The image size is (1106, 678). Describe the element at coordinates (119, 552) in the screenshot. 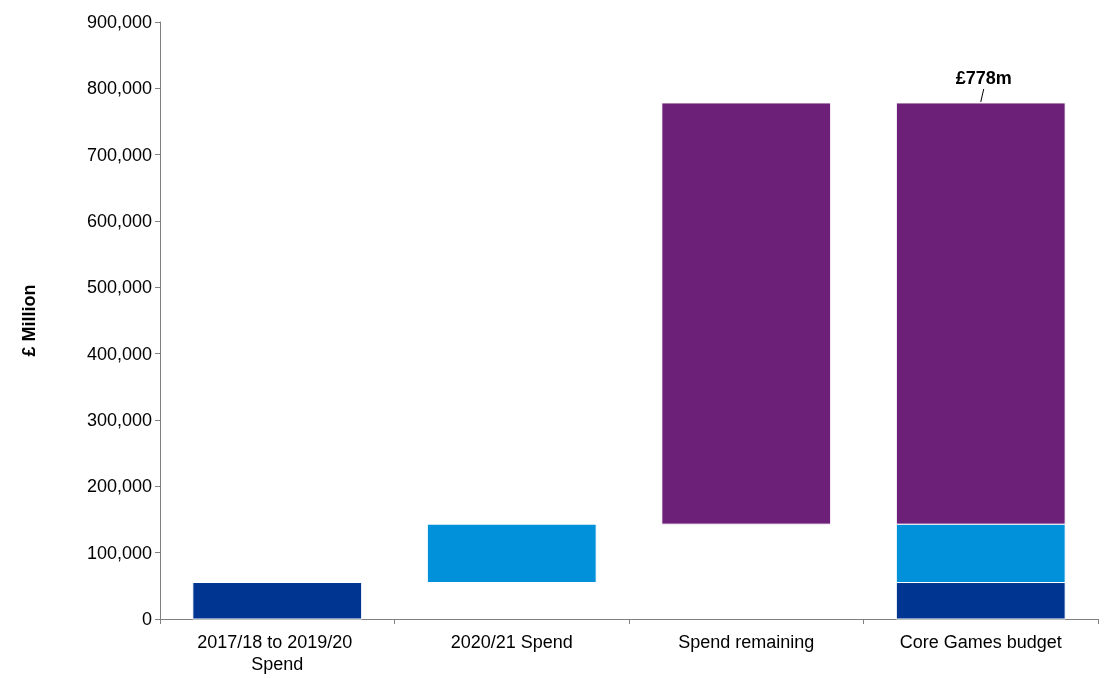

I see `y-tick-label: 100,000` at that location.